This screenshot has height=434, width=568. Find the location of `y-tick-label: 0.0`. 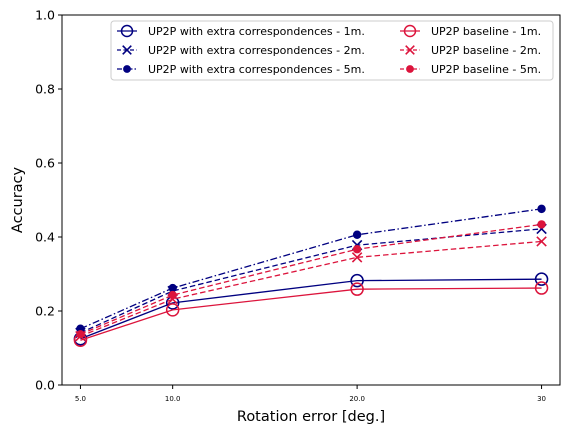

y-tick-label: 0.0 is located at coordinates (45, 385).